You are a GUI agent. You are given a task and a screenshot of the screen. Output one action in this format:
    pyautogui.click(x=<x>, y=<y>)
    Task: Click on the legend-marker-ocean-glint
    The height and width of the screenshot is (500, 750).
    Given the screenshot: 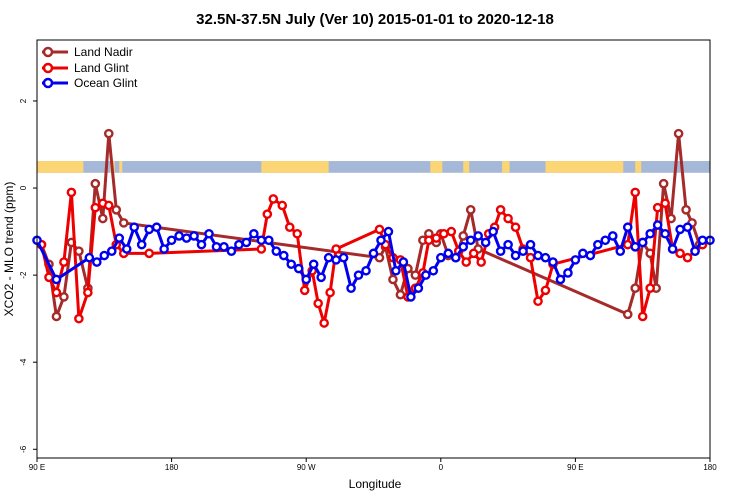 What is the action you would take?
    pyautogui.click(x=48, y=83)
    